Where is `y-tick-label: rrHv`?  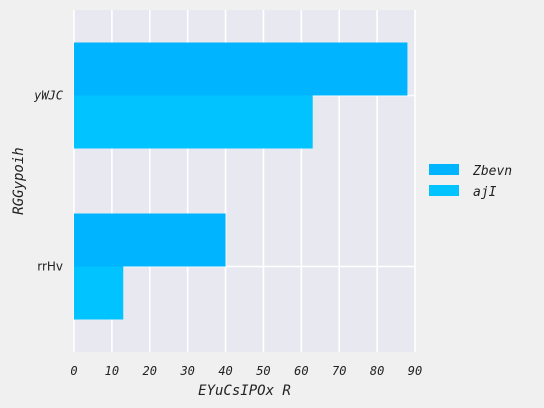
y-tick-label: rrHv is located at coordinates (50, 267).